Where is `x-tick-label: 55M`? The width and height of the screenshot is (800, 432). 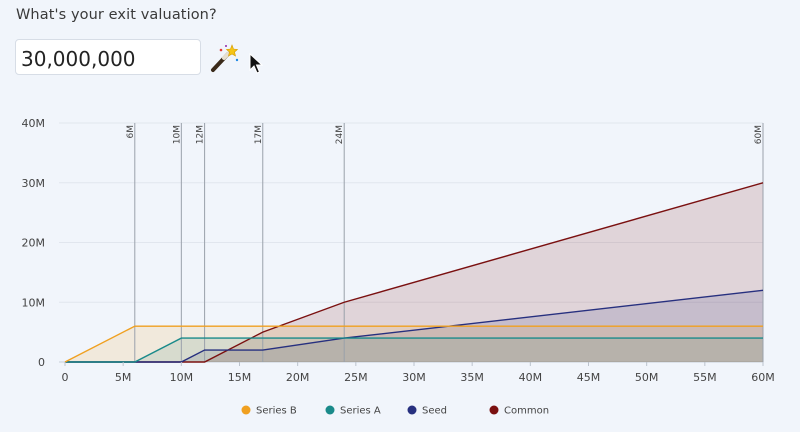
x-tick-label: 55M is located at coordinates (705, 377).